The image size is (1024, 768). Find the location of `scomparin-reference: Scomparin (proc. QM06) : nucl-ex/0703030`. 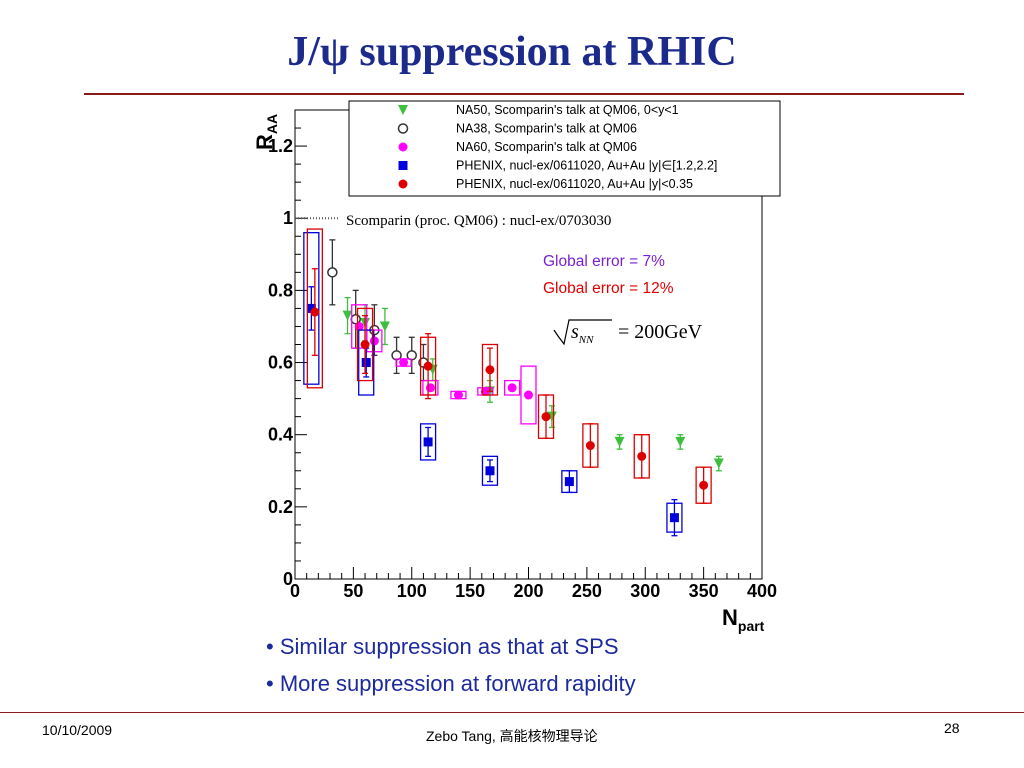

scomparin-reference: Scomparin (proc. QM06) : nucl-ex/0703030 is located at coordinates (478, 221).